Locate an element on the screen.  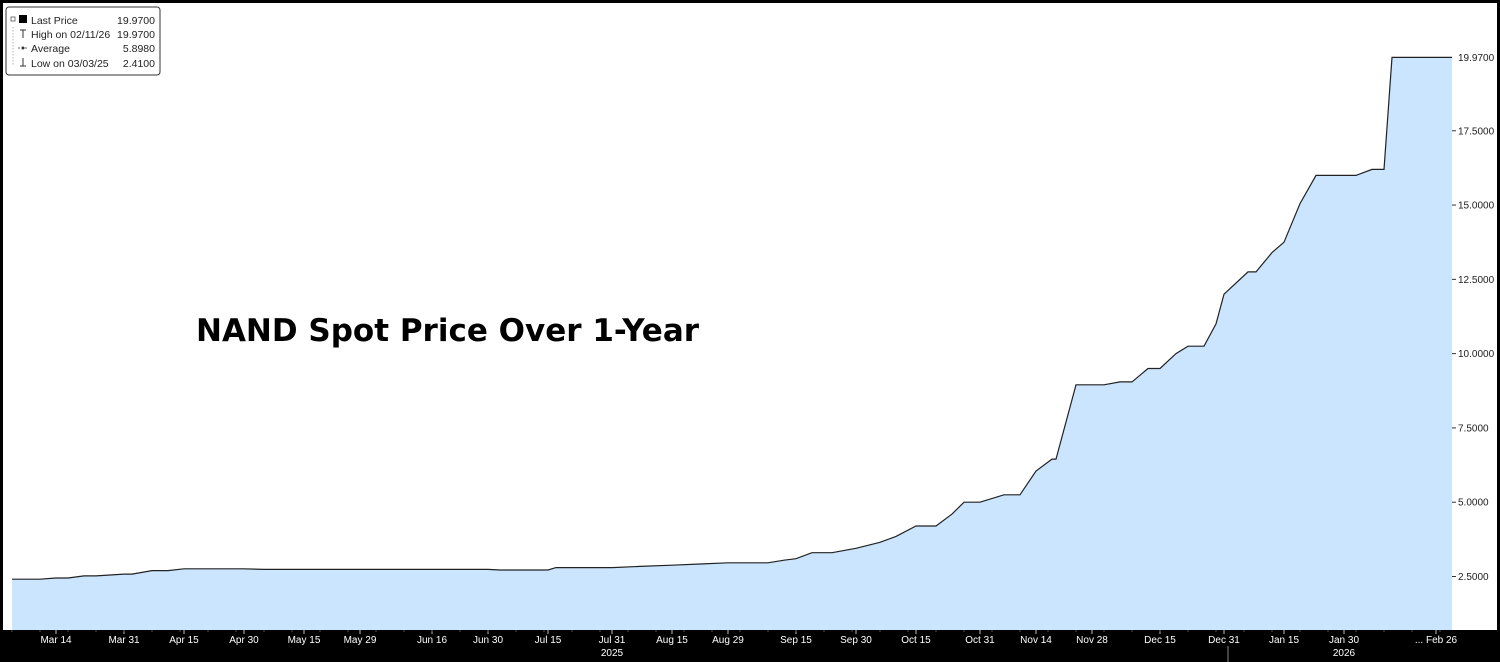
collapse-icon is located at coordinates (13, 19).